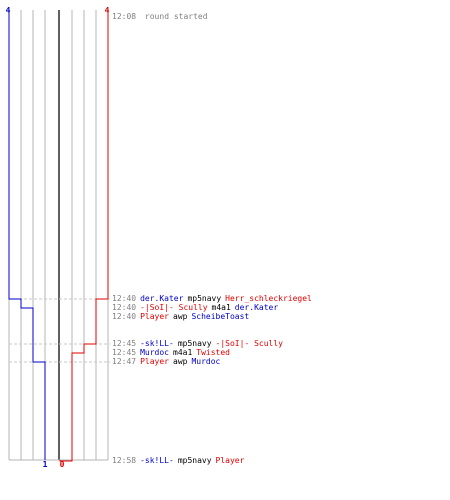 Image resolution: width=450 pixels, height=500 pixels. I want to click on kill-event-row: 12:45 -sk!LL-mp5navy -|SoI|- Scully, so click(197, 343).